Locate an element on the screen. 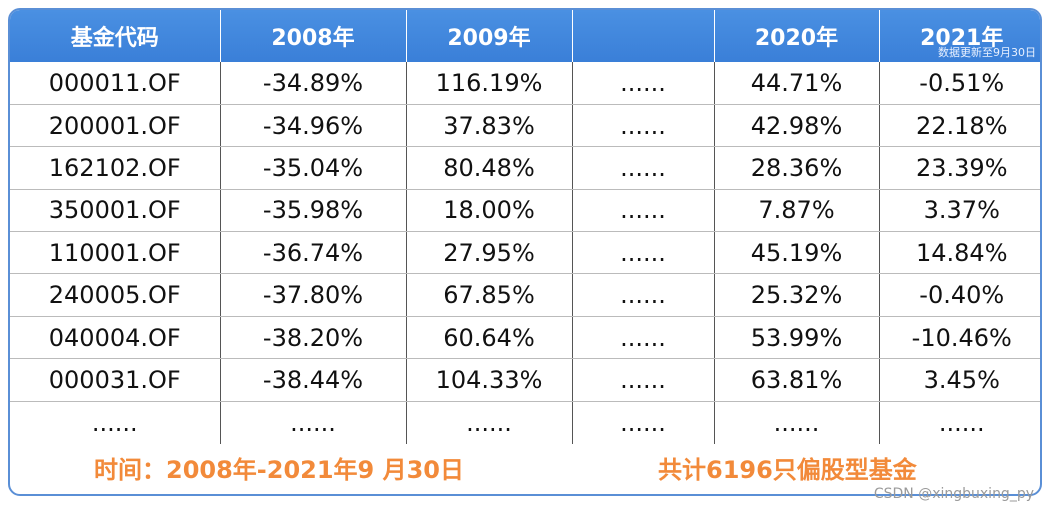  table-cell: -35.98% is located at coordinates (313, 211).